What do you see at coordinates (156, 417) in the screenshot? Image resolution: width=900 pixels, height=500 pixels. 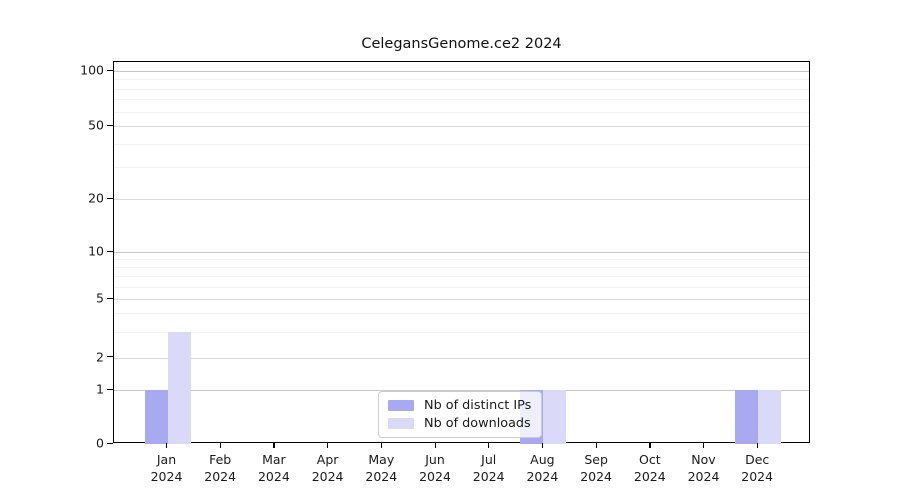 I see `bar-distinct-ips-jan` at bounding box center [156, 417].